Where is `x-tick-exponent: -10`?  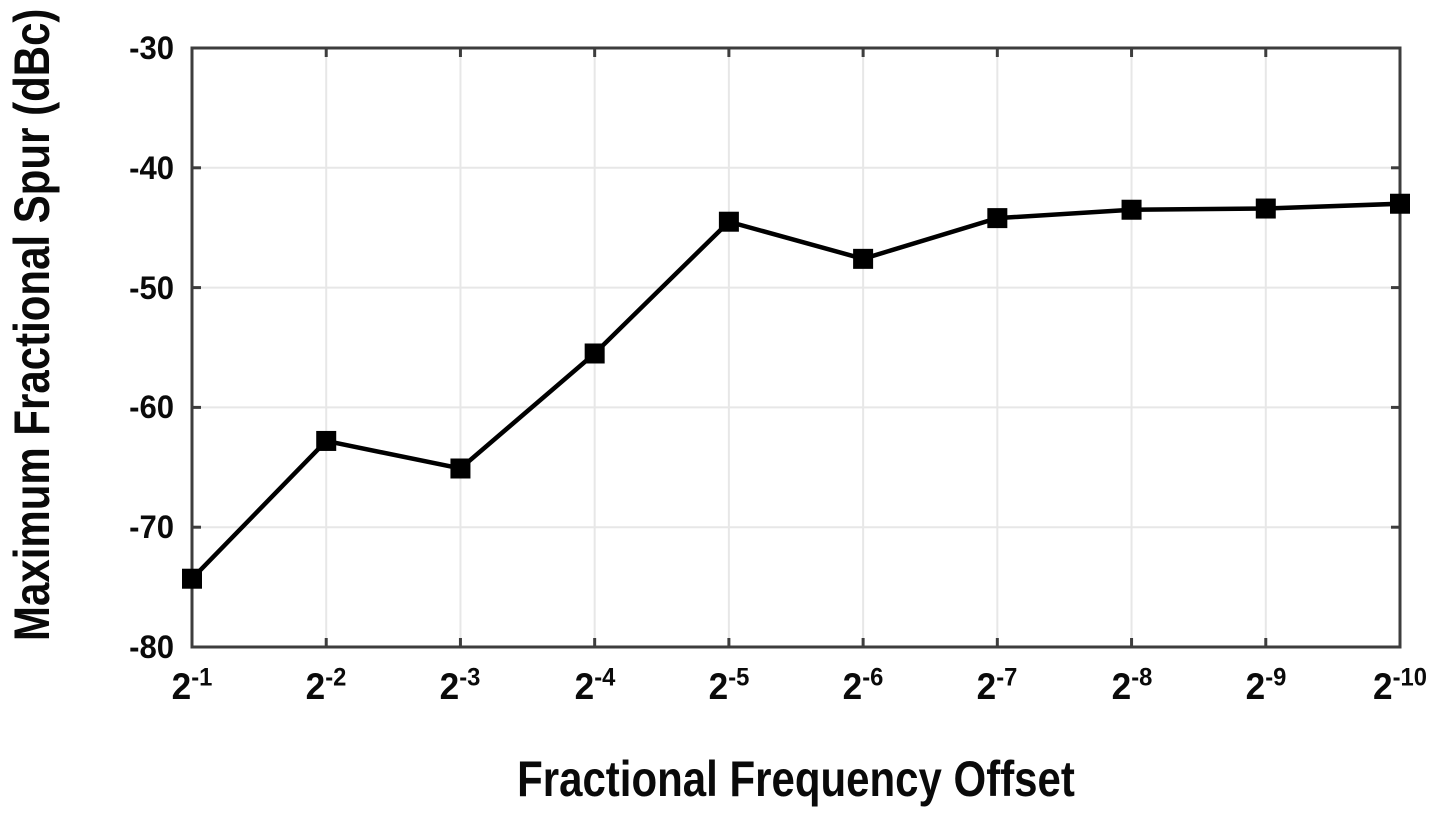
x-tick-exponent: -10 is located at coordinates (1409, 677).